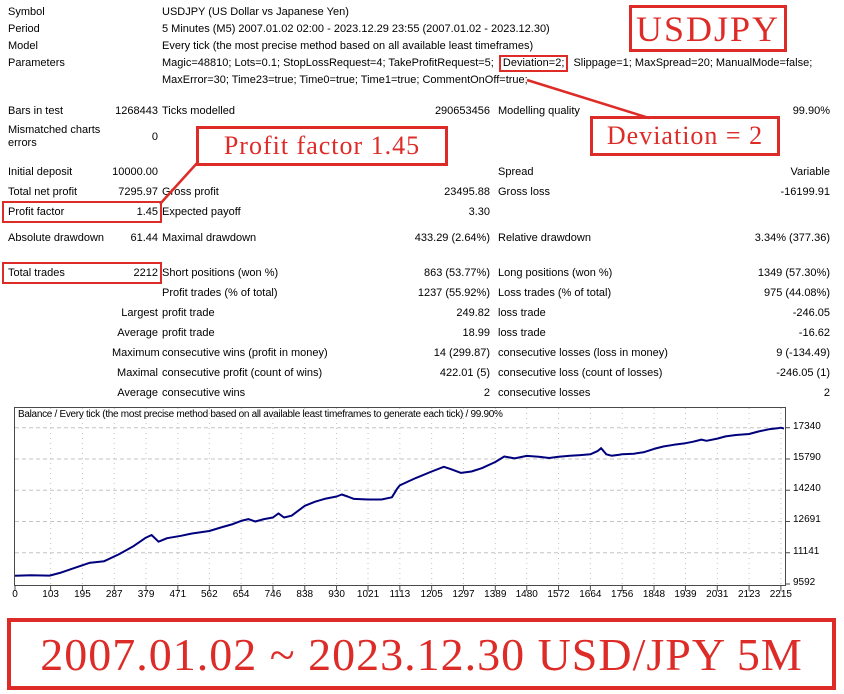 The image size is (844, 694). What do you see at coordinates (198, 110) in the screenshot?
I see `cell: Ticks modelled` at bounding box center [198, 110].